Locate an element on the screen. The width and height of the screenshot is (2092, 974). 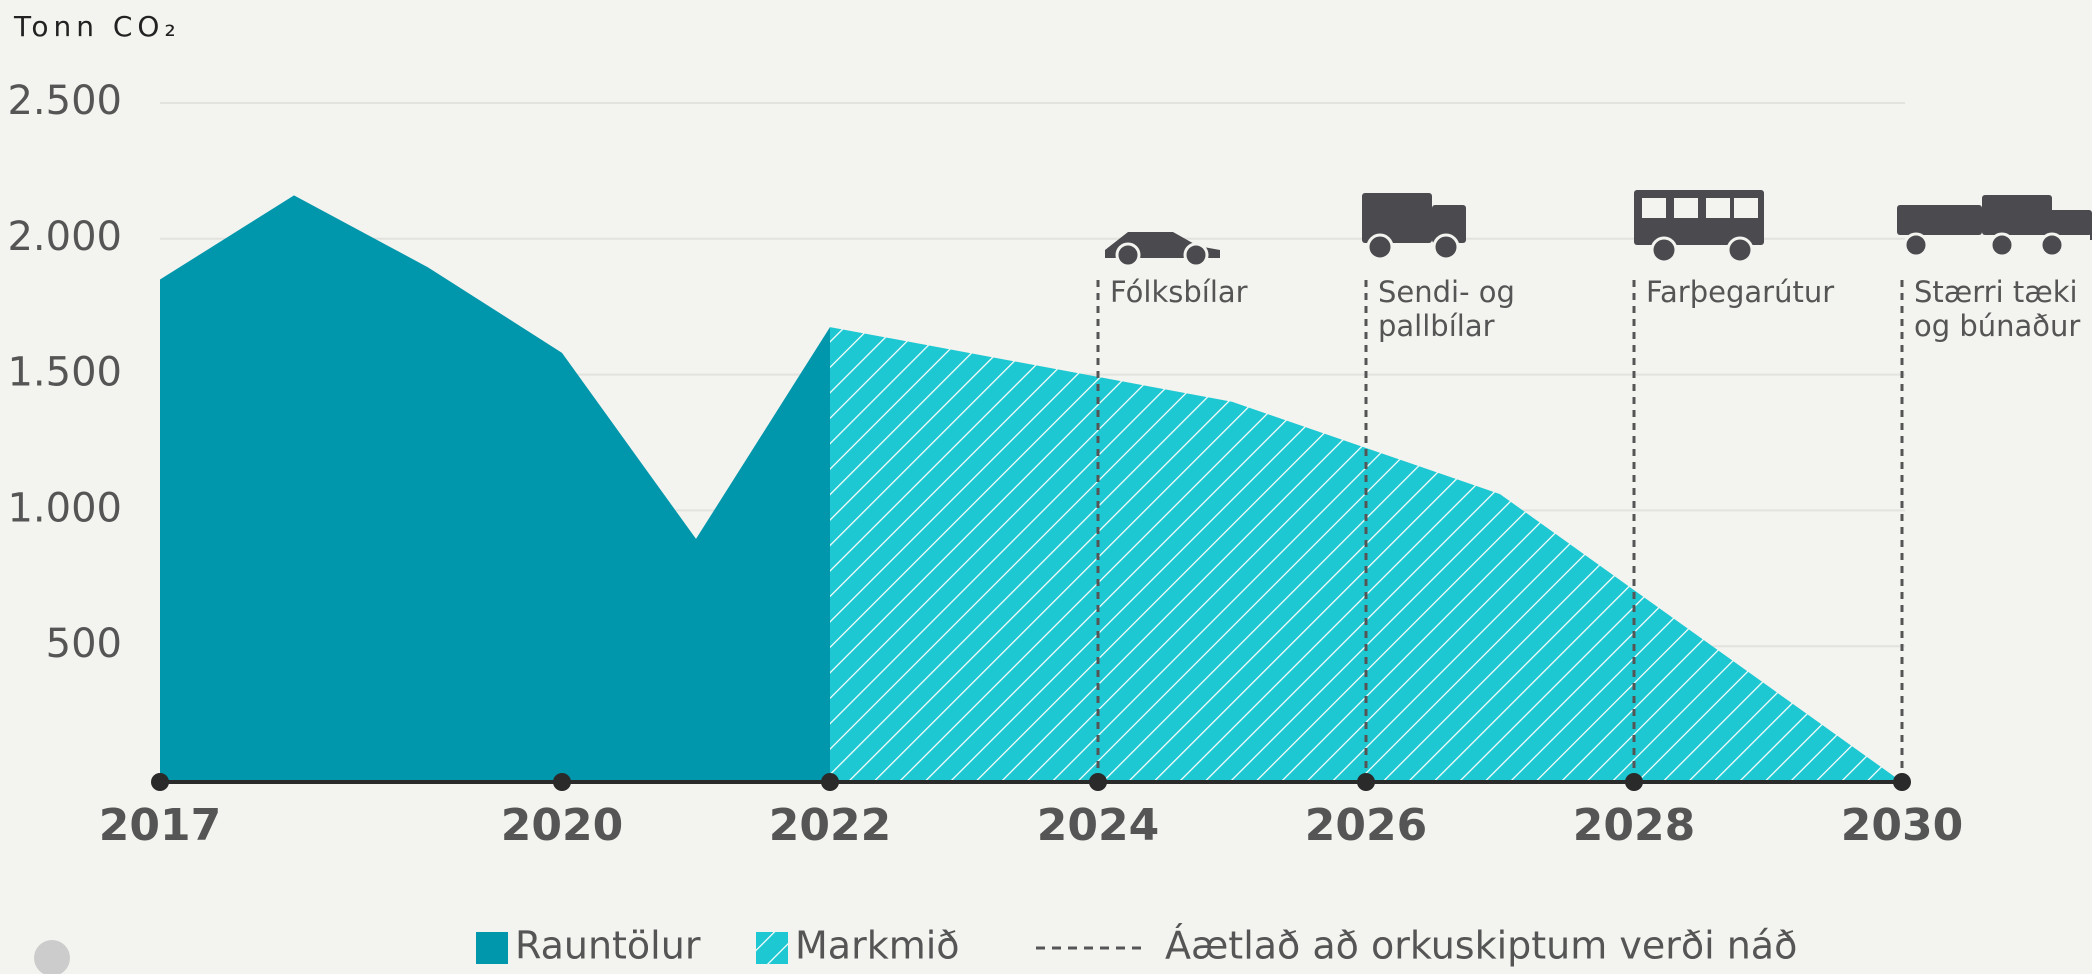
x-tick-label: 2028 is located at coordinates (1634, 825).